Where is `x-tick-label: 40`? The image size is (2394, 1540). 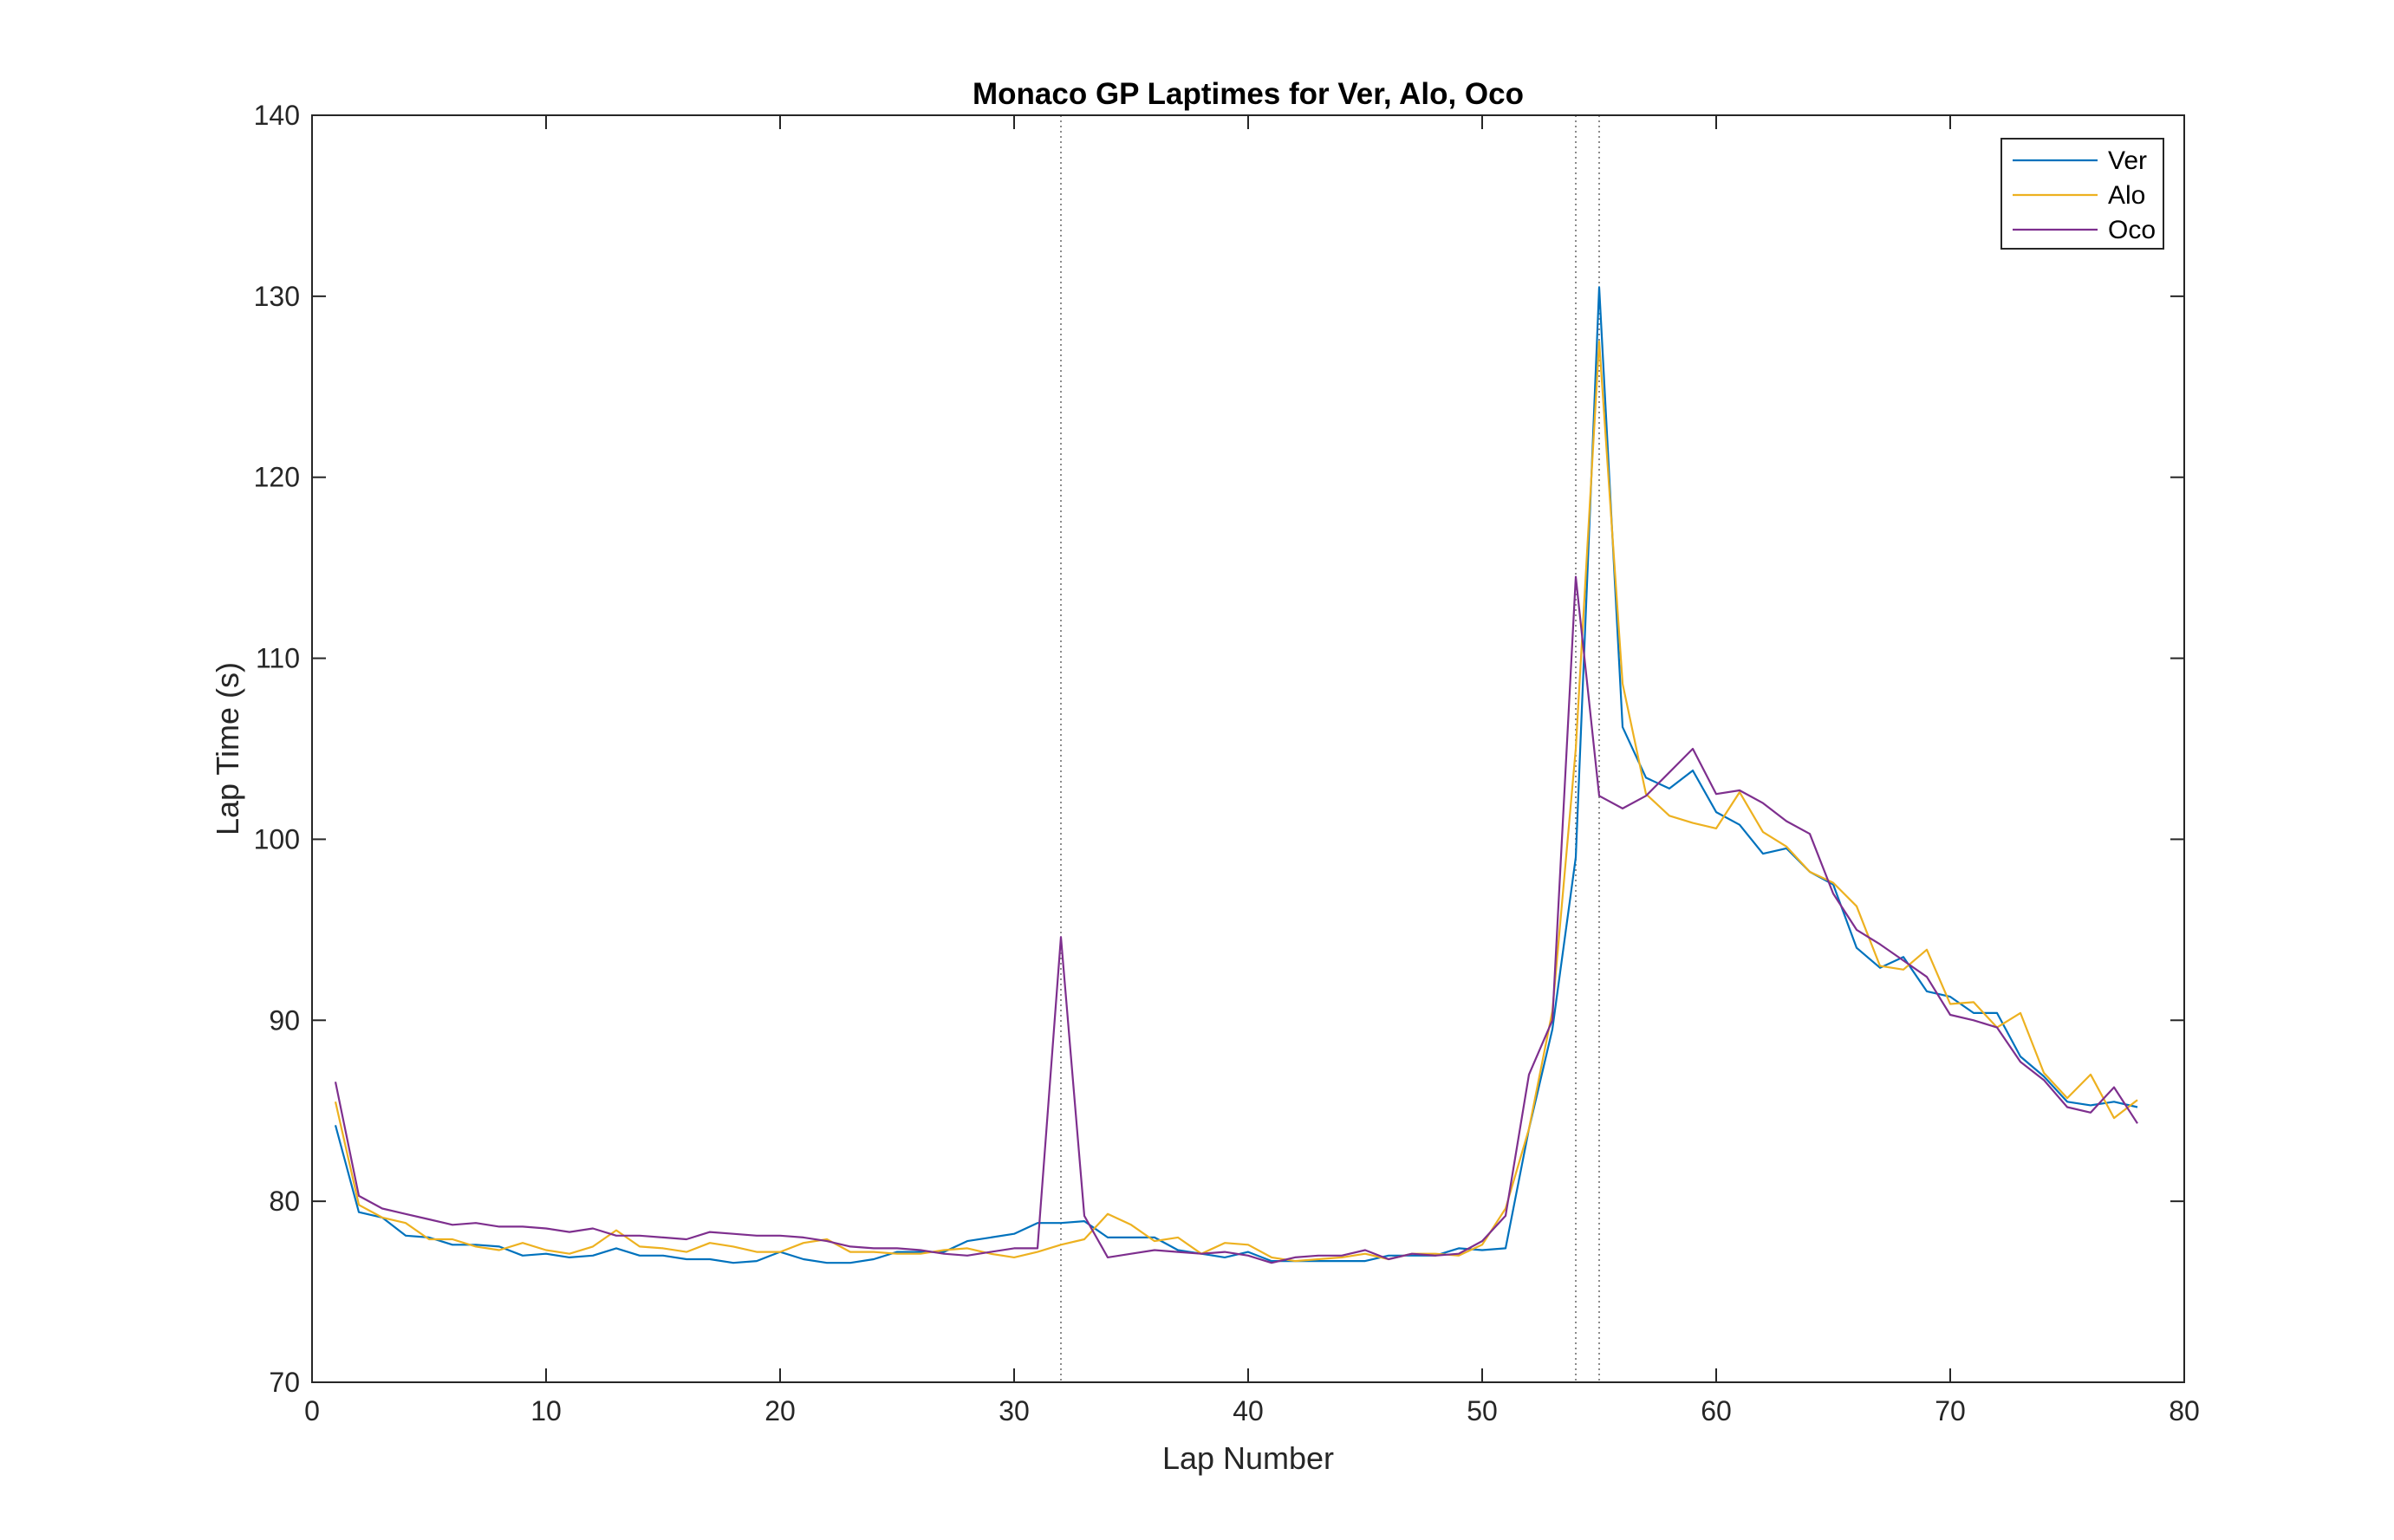 x-tick-label: 40 is located at coordinates (1248, 1411).